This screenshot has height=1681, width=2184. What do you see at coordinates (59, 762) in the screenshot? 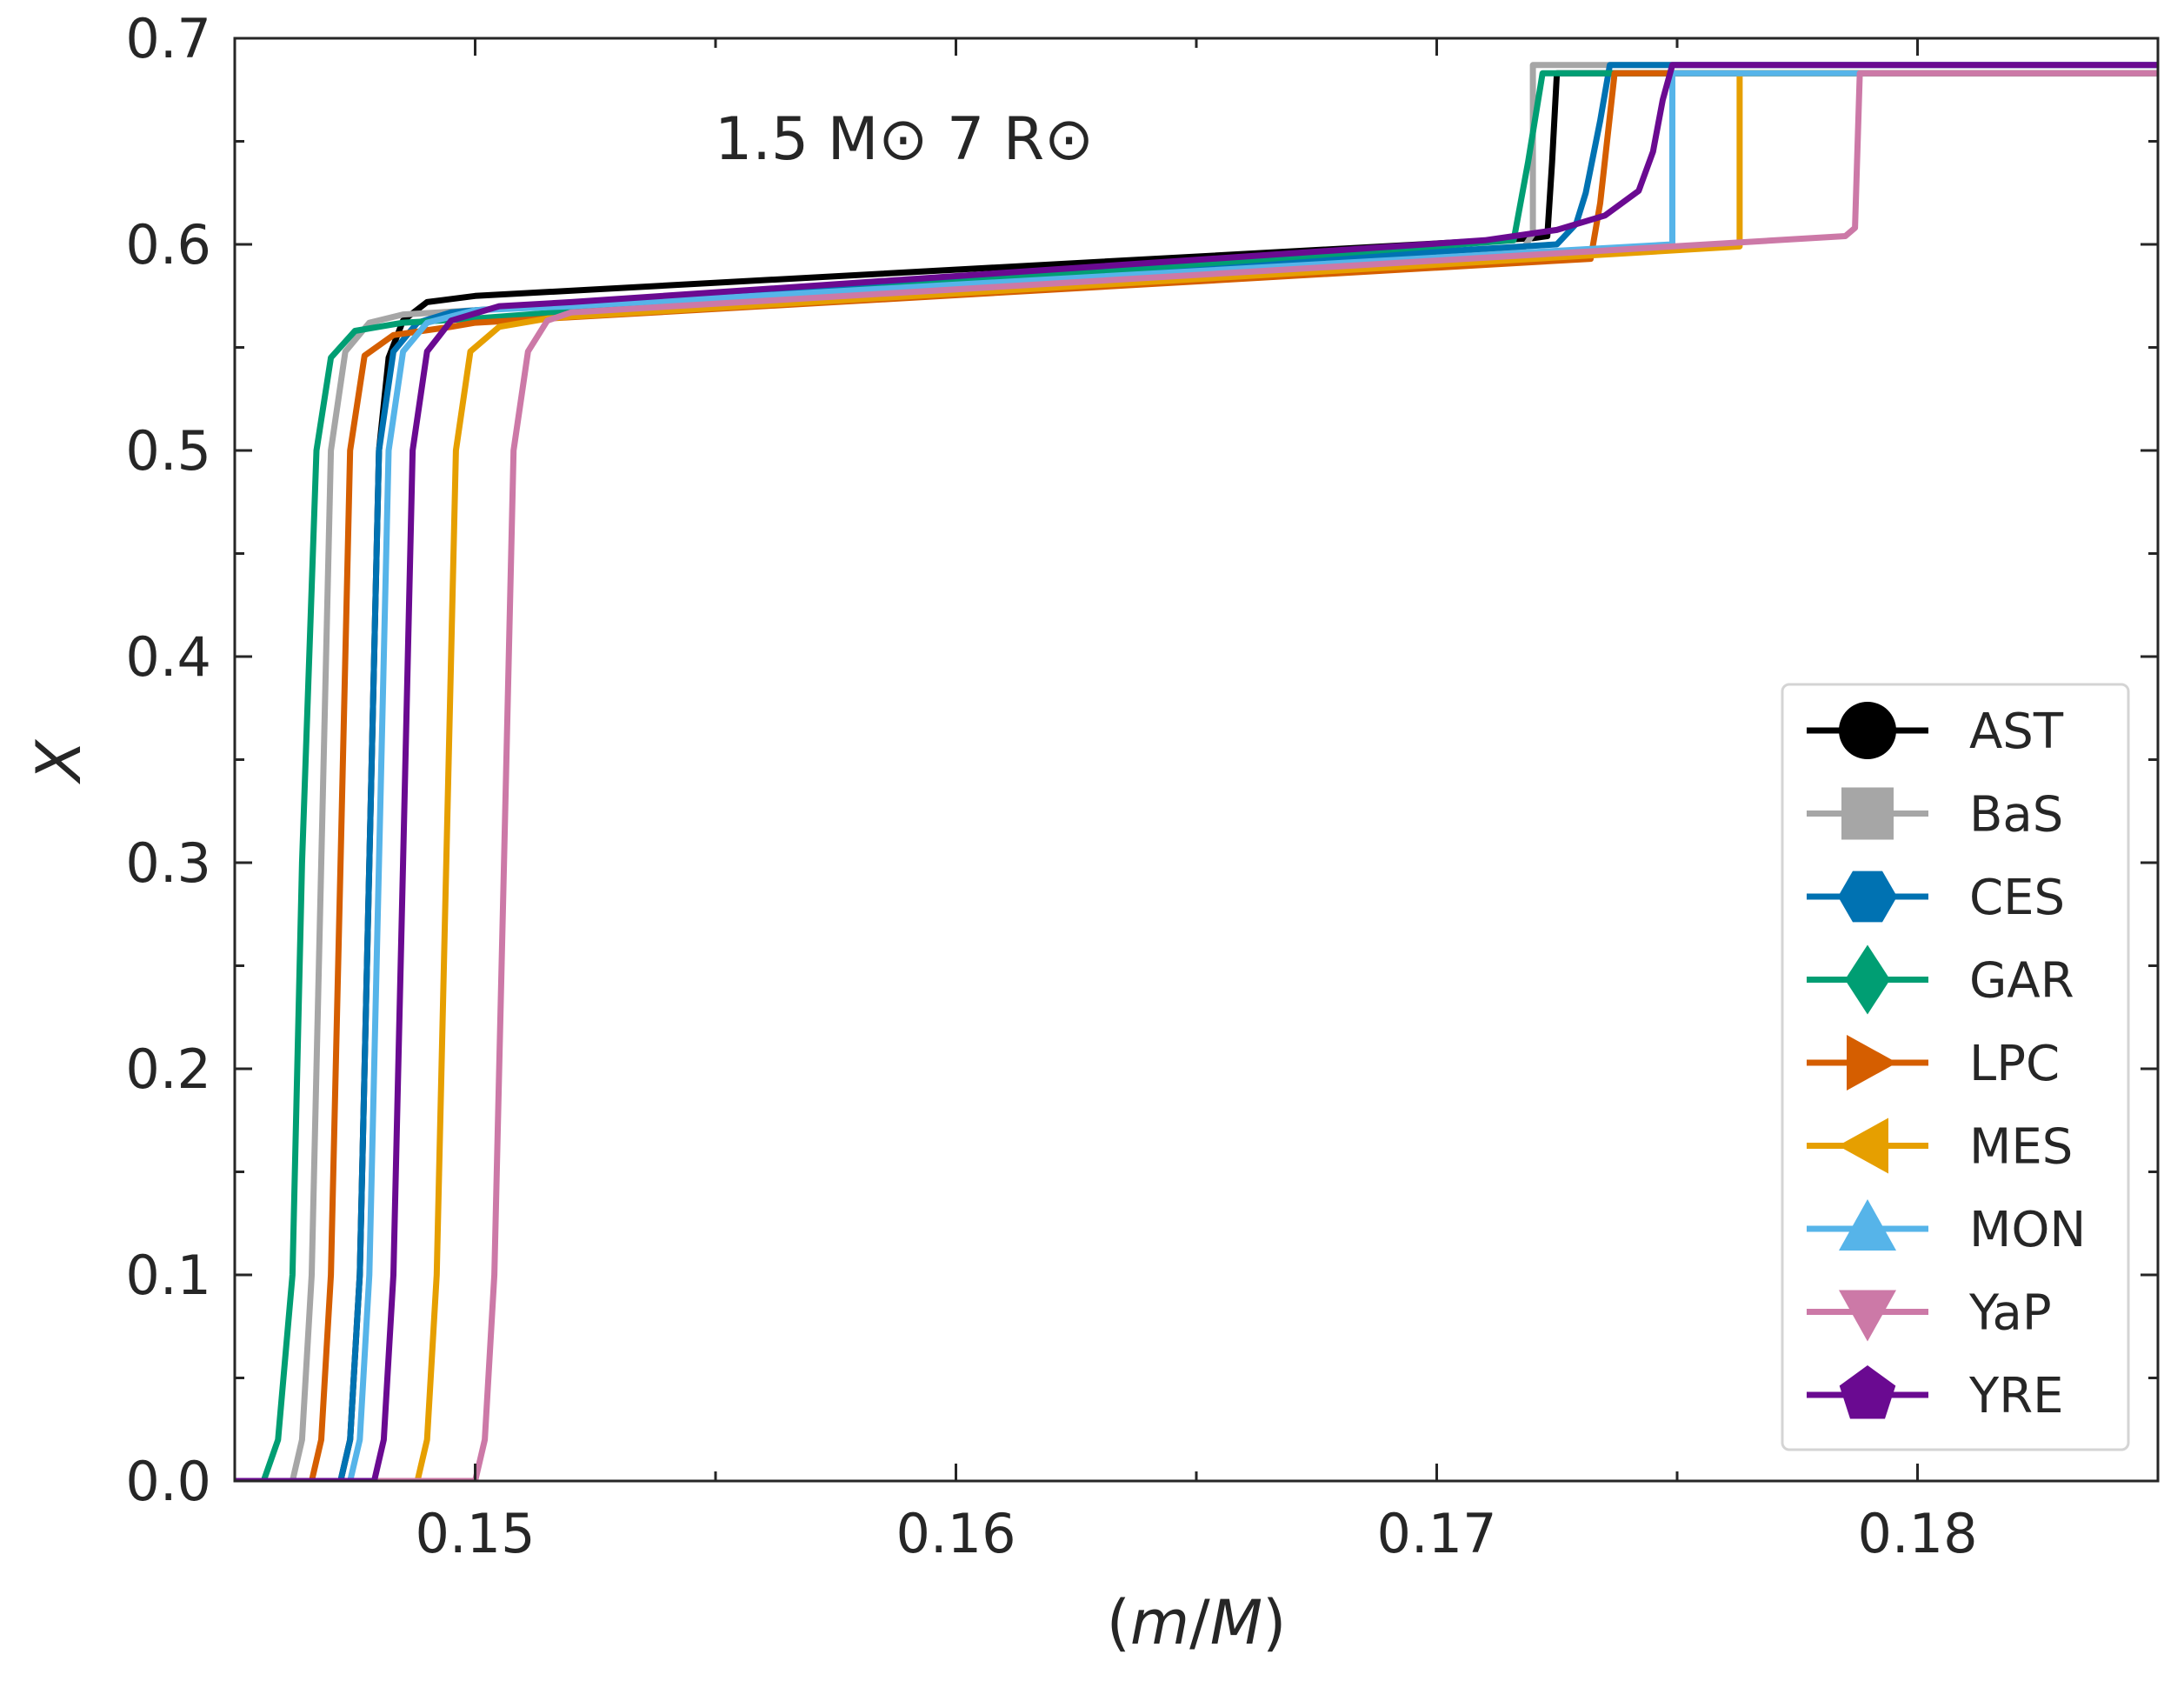
I see `y-axis-title: X` at bounding box center [59, 762].